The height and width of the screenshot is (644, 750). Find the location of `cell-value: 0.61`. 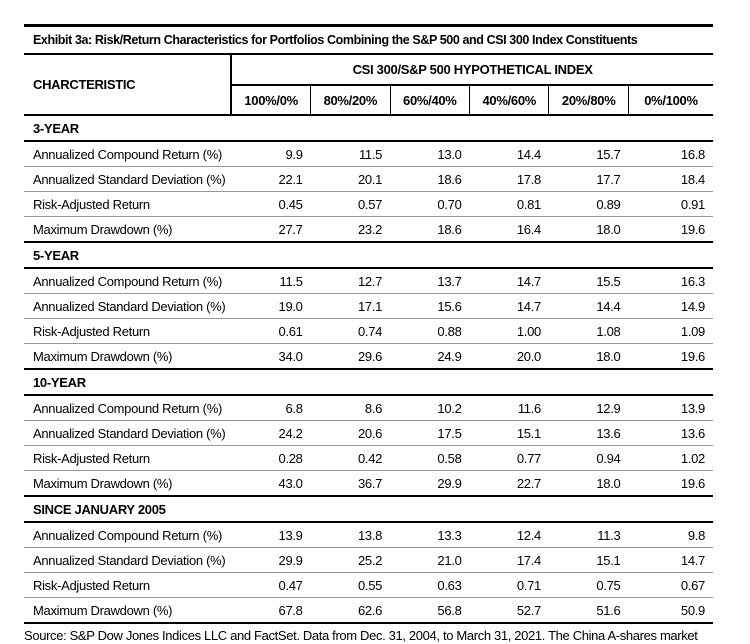

cell-value: 0.61 is located at coordinates (271, 331).